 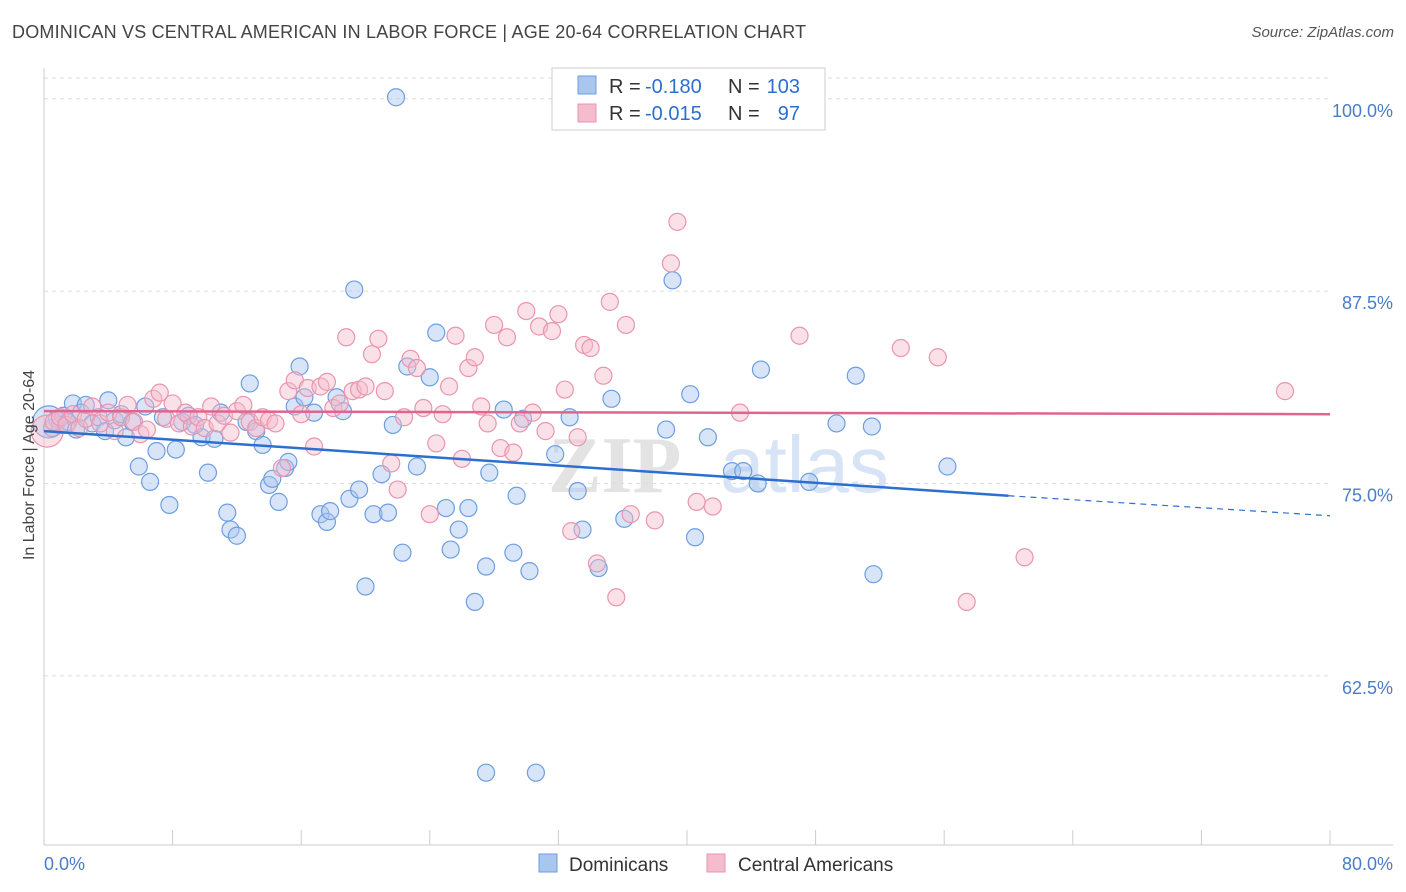 I want to click on trend-line-central-americans, so click(x=687, y=412).